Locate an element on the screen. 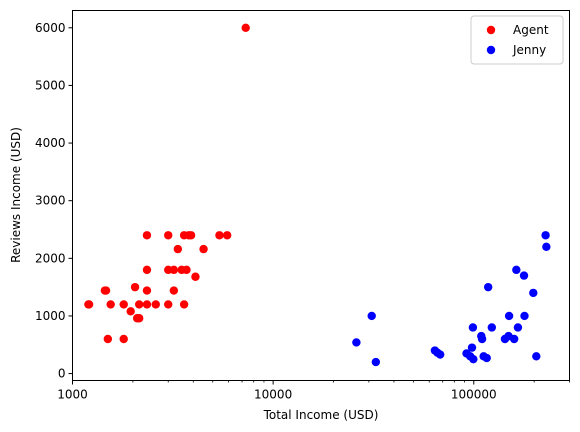 The image size is (580, 432). legend-marker-jenny is located at coordinates (491, 50).